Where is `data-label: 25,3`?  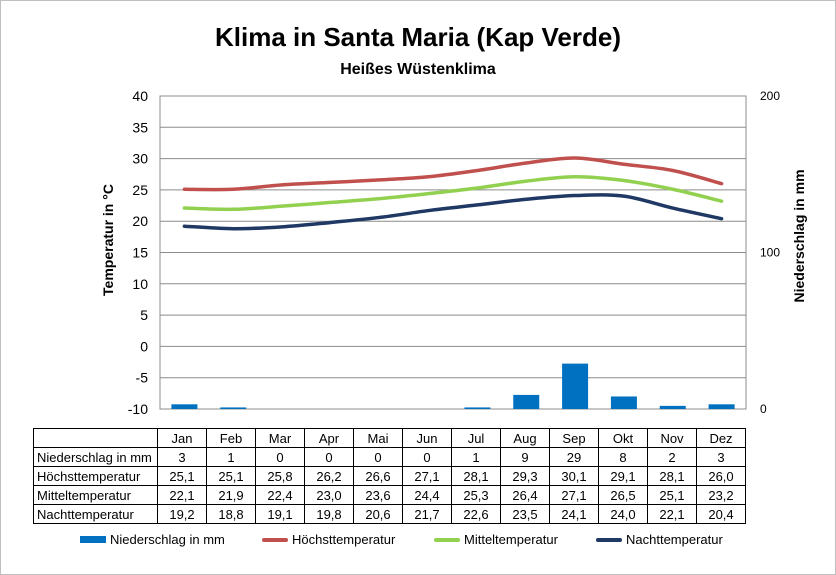 data-label: 25,3 is located at coordinates (476, 495).